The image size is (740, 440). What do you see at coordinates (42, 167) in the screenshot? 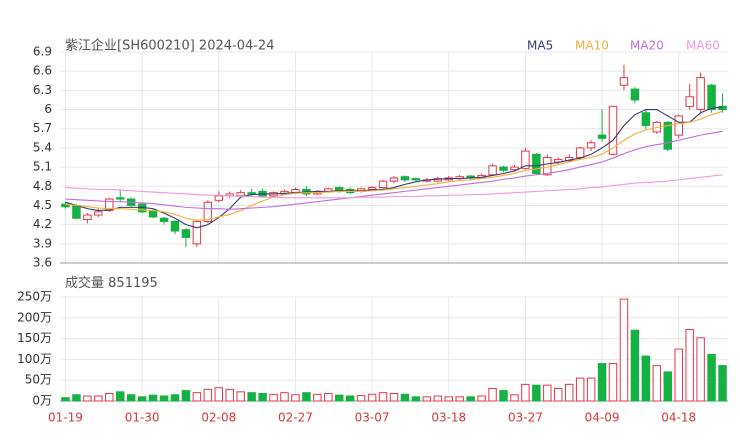
I see `y-tick-label: 5.1` at bounding box center [42, 167].